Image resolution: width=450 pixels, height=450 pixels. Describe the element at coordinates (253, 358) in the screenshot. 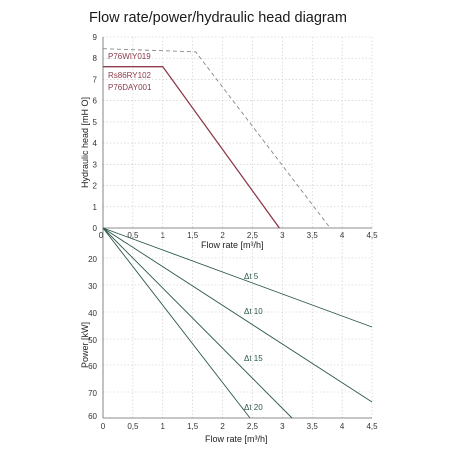

I see `power-series-label: Δt 15` at that location.